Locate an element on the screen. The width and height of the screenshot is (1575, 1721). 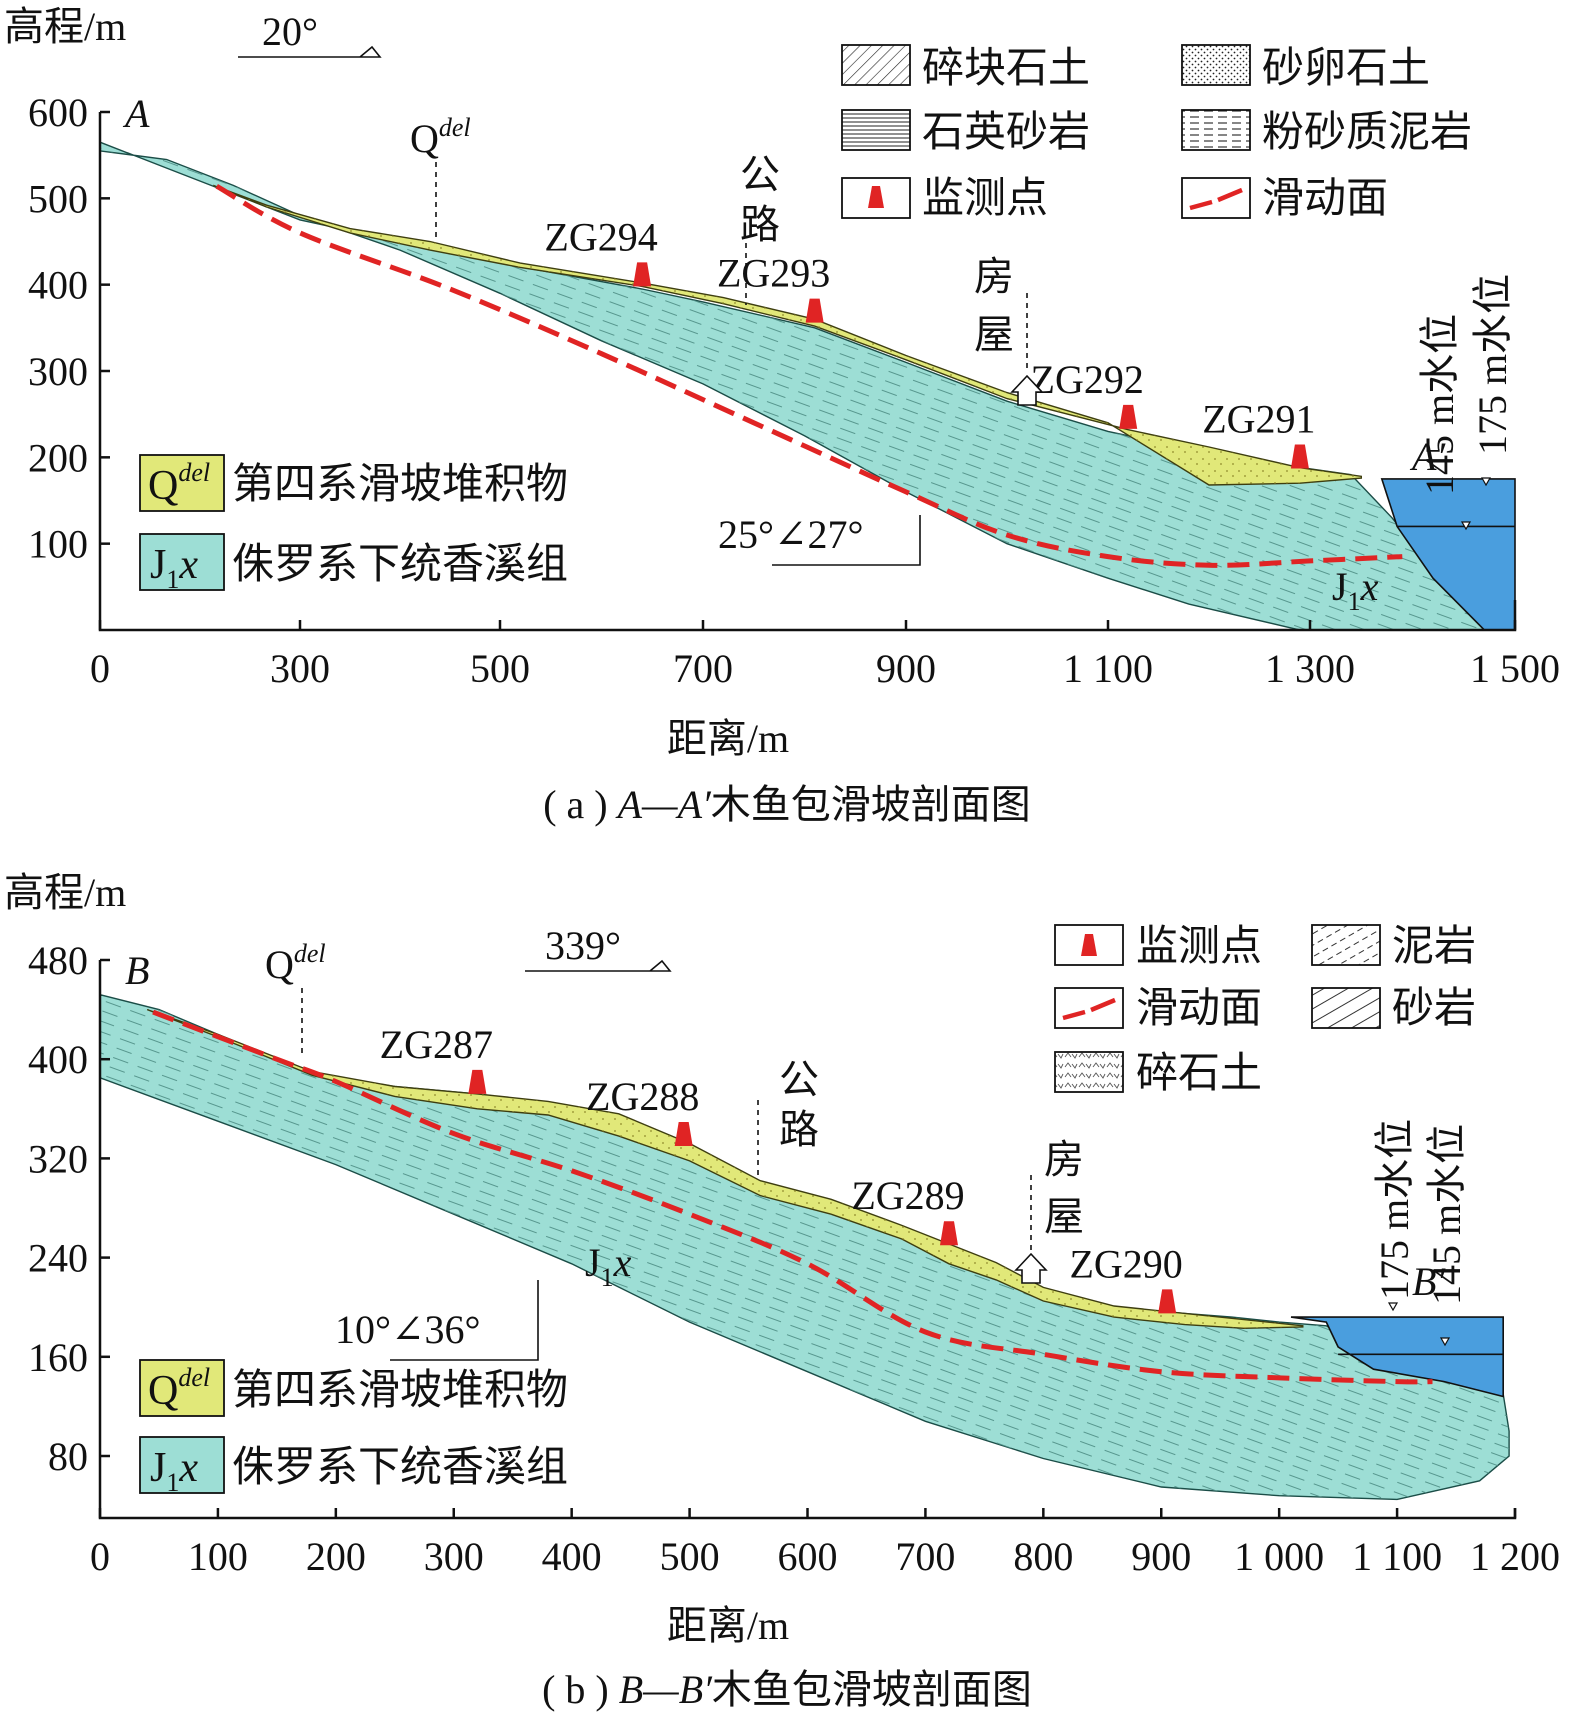
panel-a-qdel-callout: Qdel is located at coordinates (440, 176).